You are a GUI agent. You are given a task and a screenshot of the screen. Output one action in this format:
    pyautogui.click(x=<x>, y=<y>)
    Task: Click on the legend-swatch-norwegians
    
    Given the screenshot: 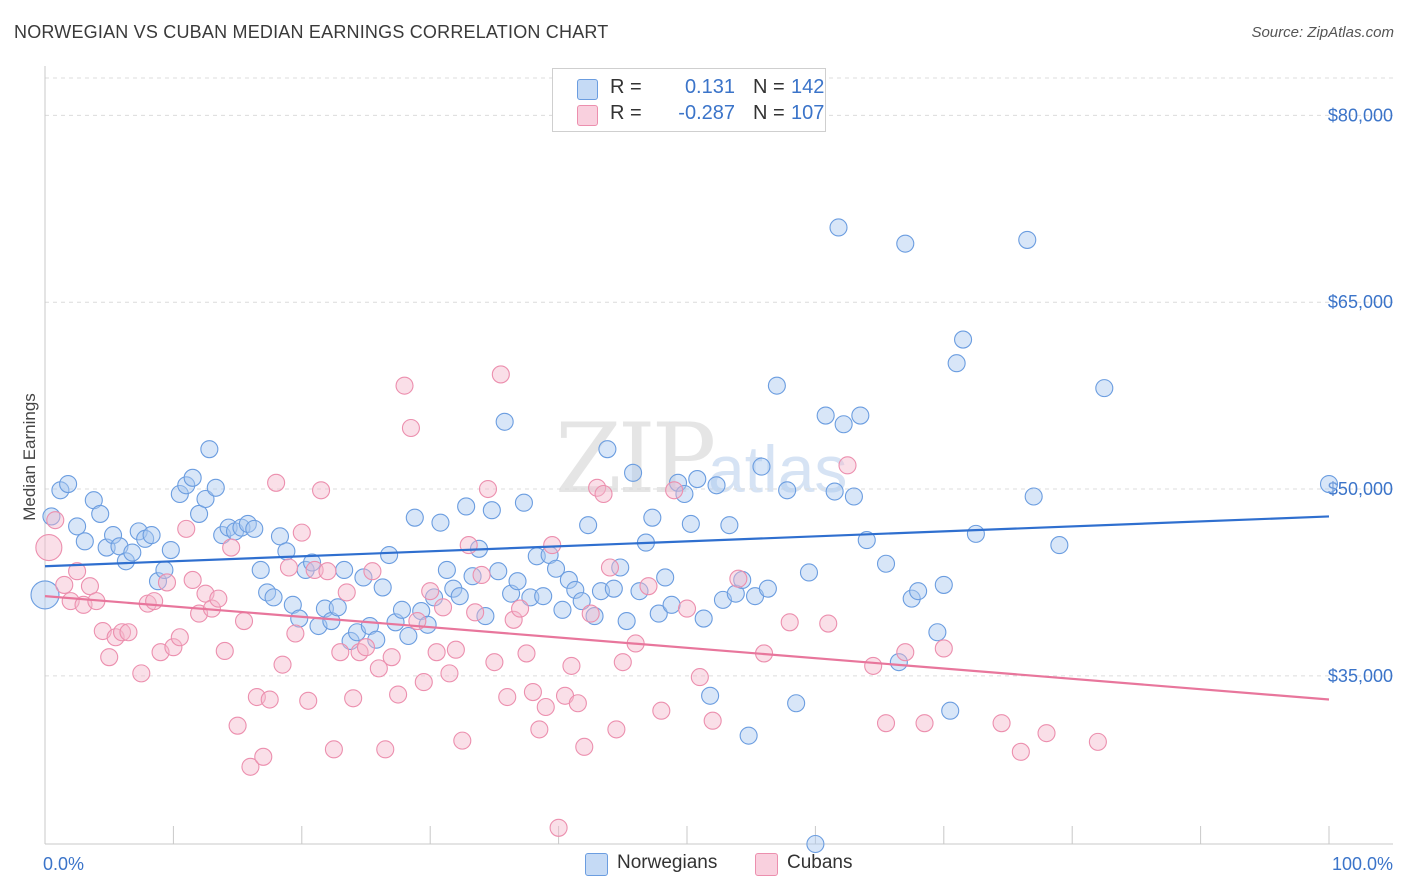 What is the action you would take?
    pyautogui.click(x=596, y=864)
    